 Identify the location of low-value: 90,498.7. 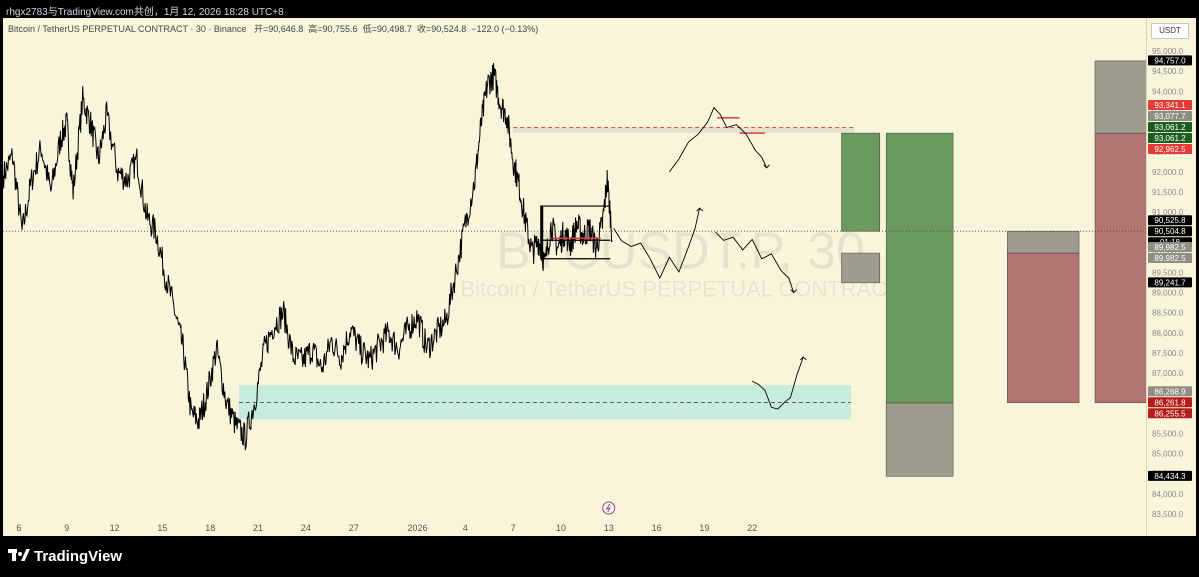
(394, 29).